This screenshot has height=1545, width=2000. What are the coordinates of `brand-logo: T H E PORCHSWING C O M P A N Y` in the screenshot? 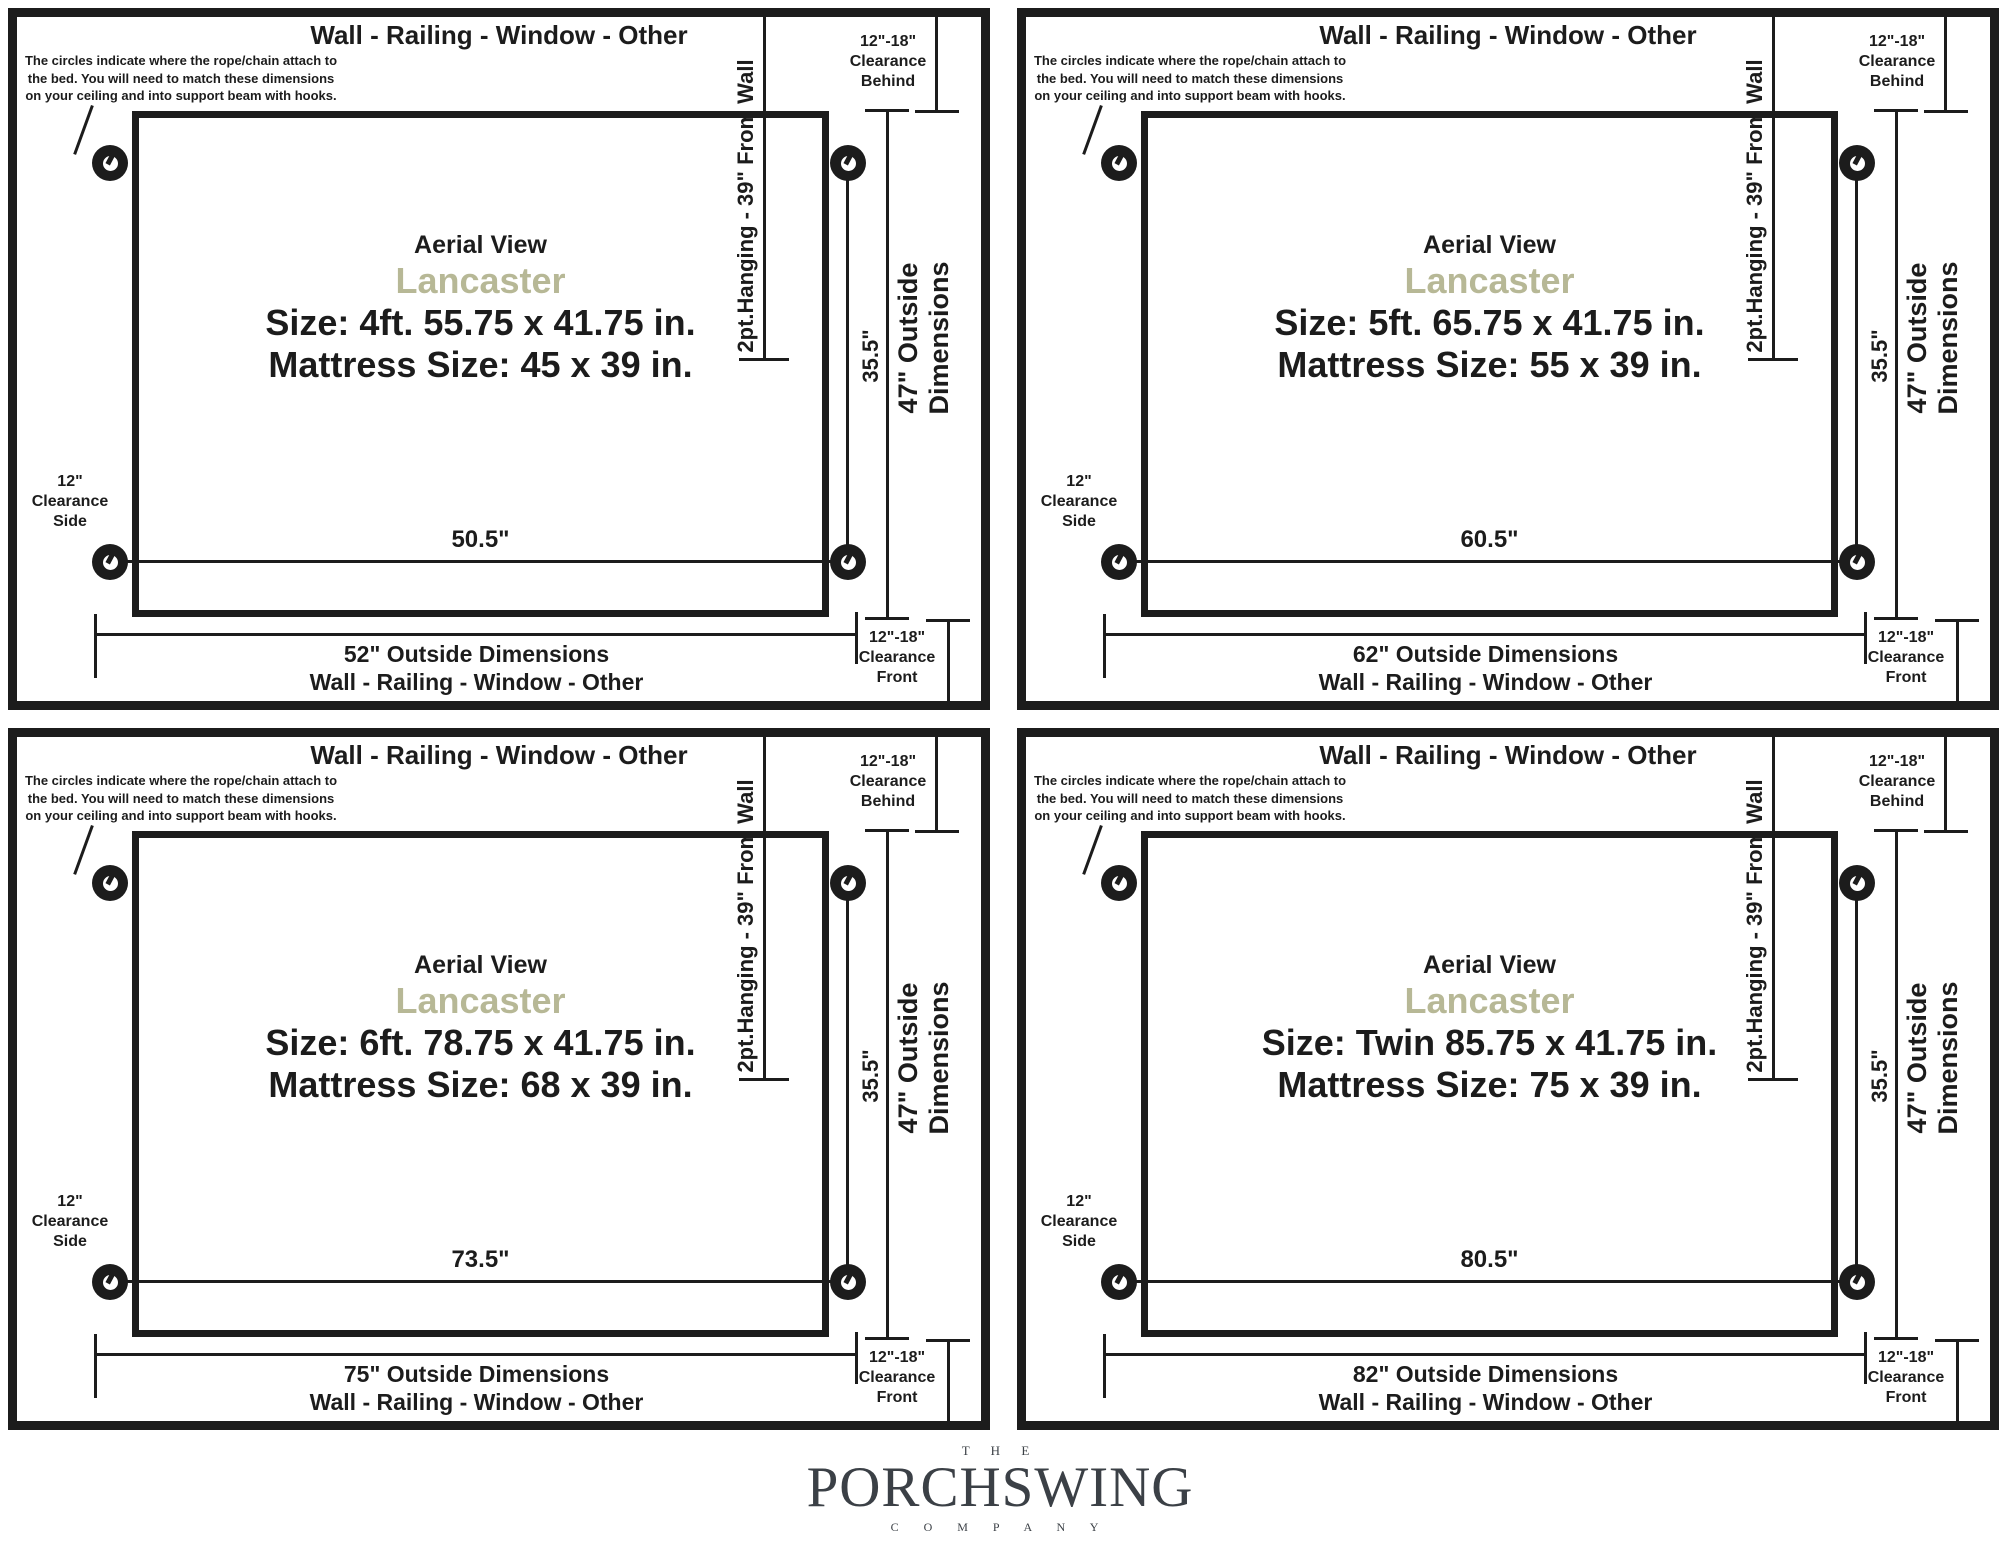 It's located at (1000, 1488).